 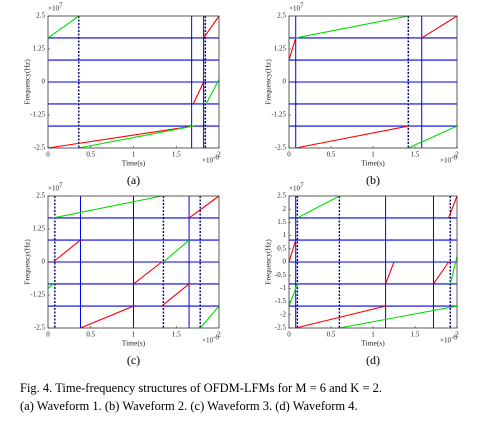 What do you see at coordinates (281, 275) in the screenshot?
I see `y-tick-label: -0.5` at bounding box center [281, 275].